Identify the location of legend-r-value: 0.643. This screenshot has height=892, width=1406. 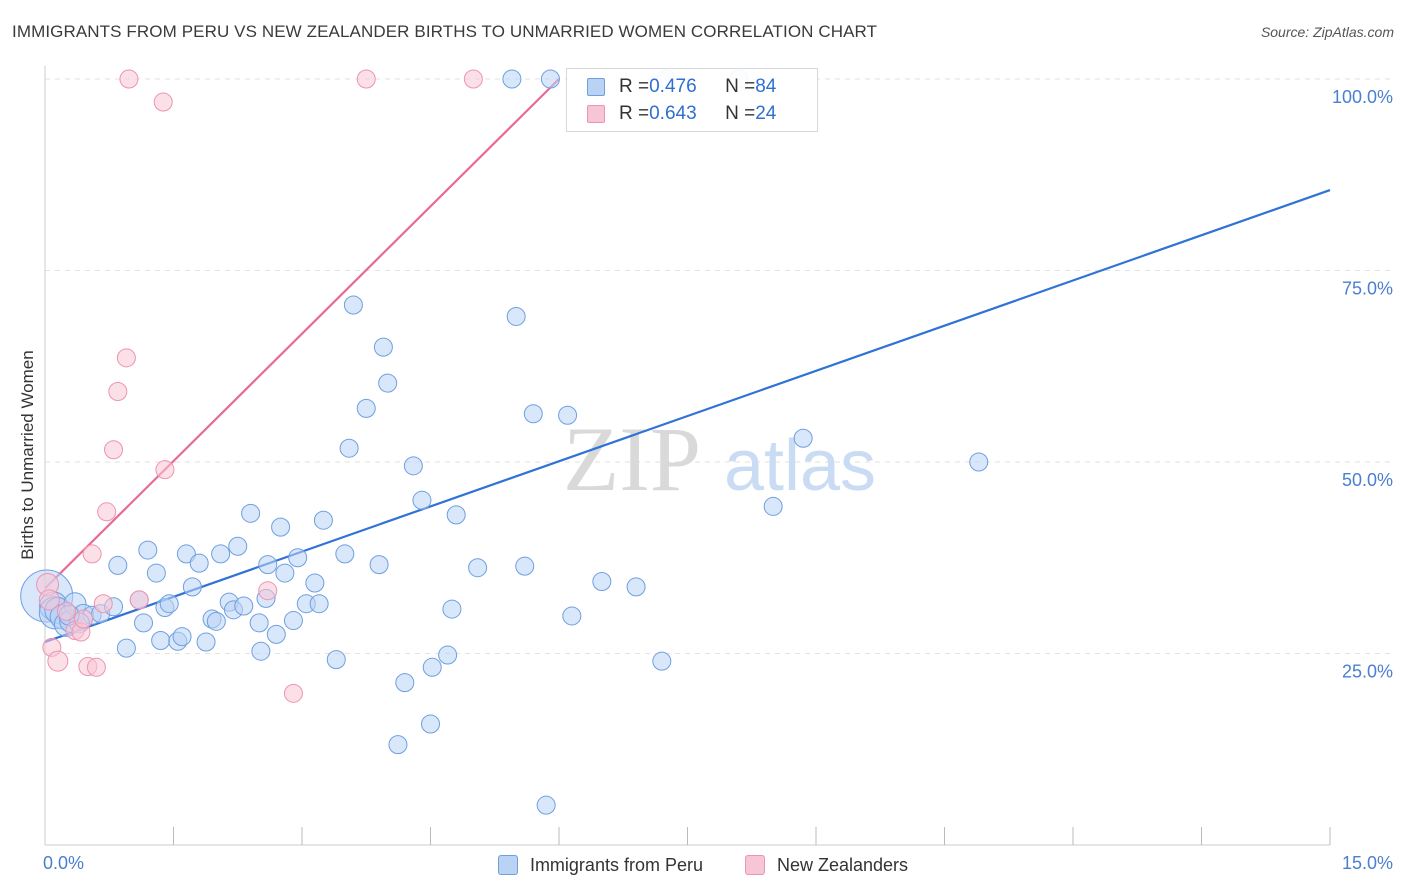
(673, 113).